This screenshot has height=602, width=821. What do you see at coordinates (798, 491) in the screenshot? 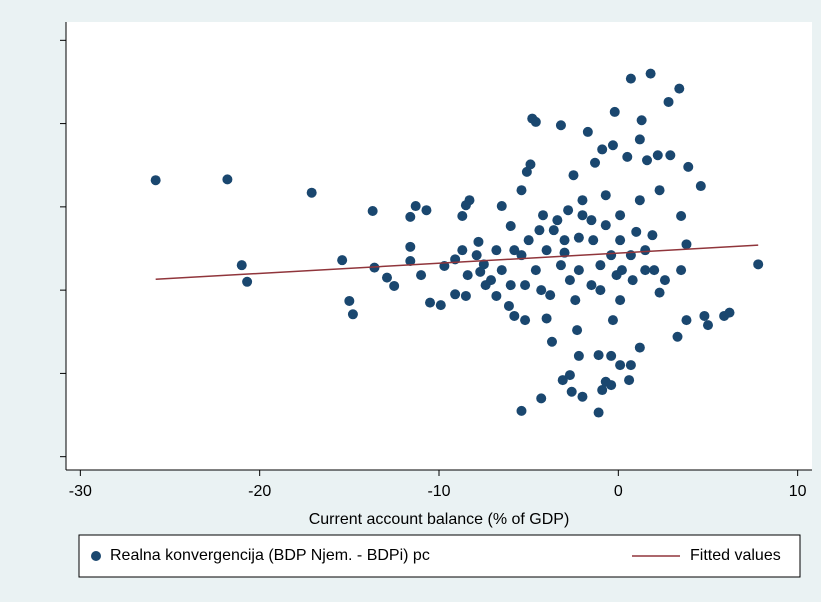
I see `x-tick-label: 10` at bounding box center [798, 491].